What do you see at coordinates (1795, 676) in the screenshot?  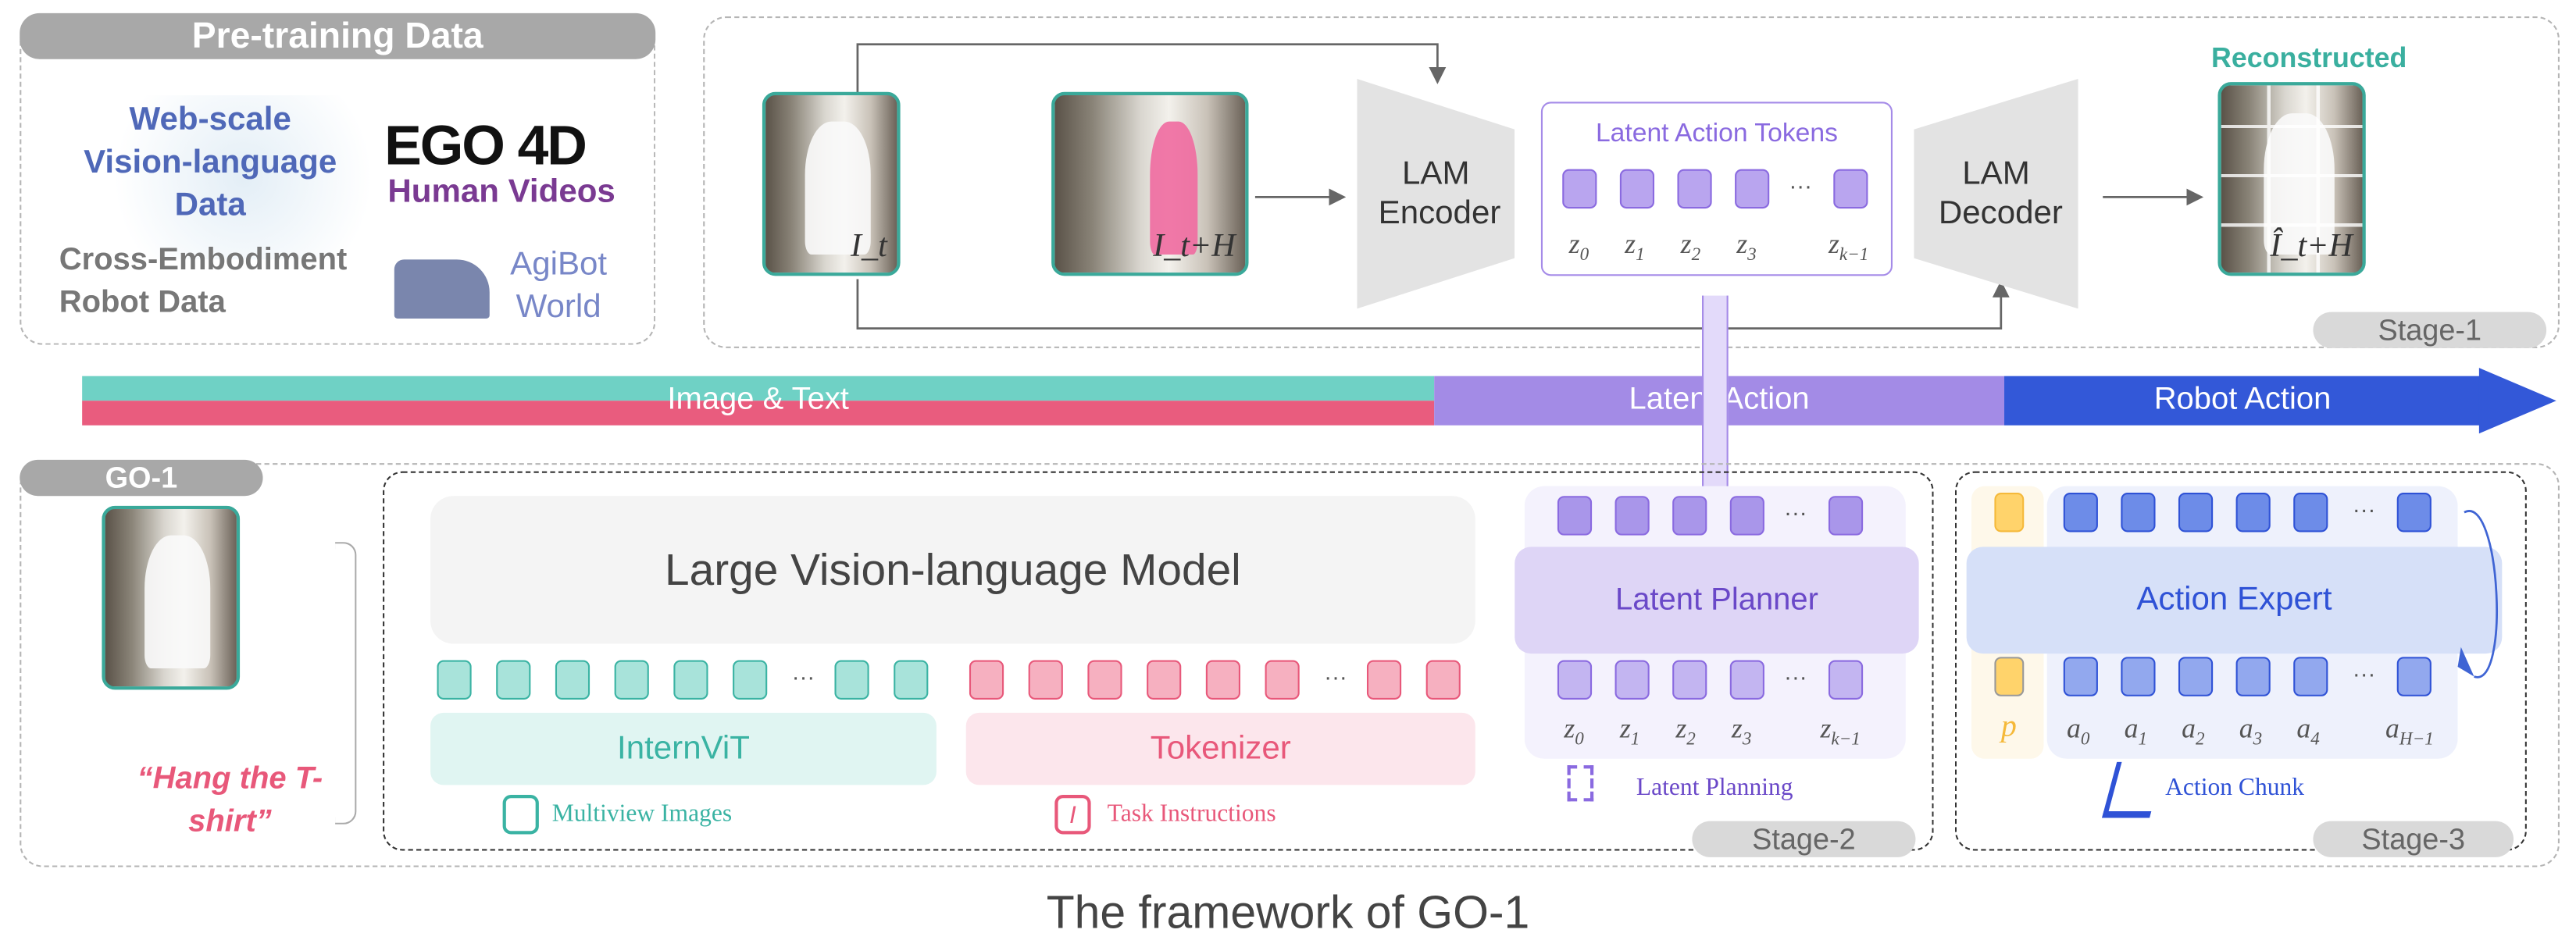 I see `latent-in-ellipsis: ···` at bounding box center [1795, 676].